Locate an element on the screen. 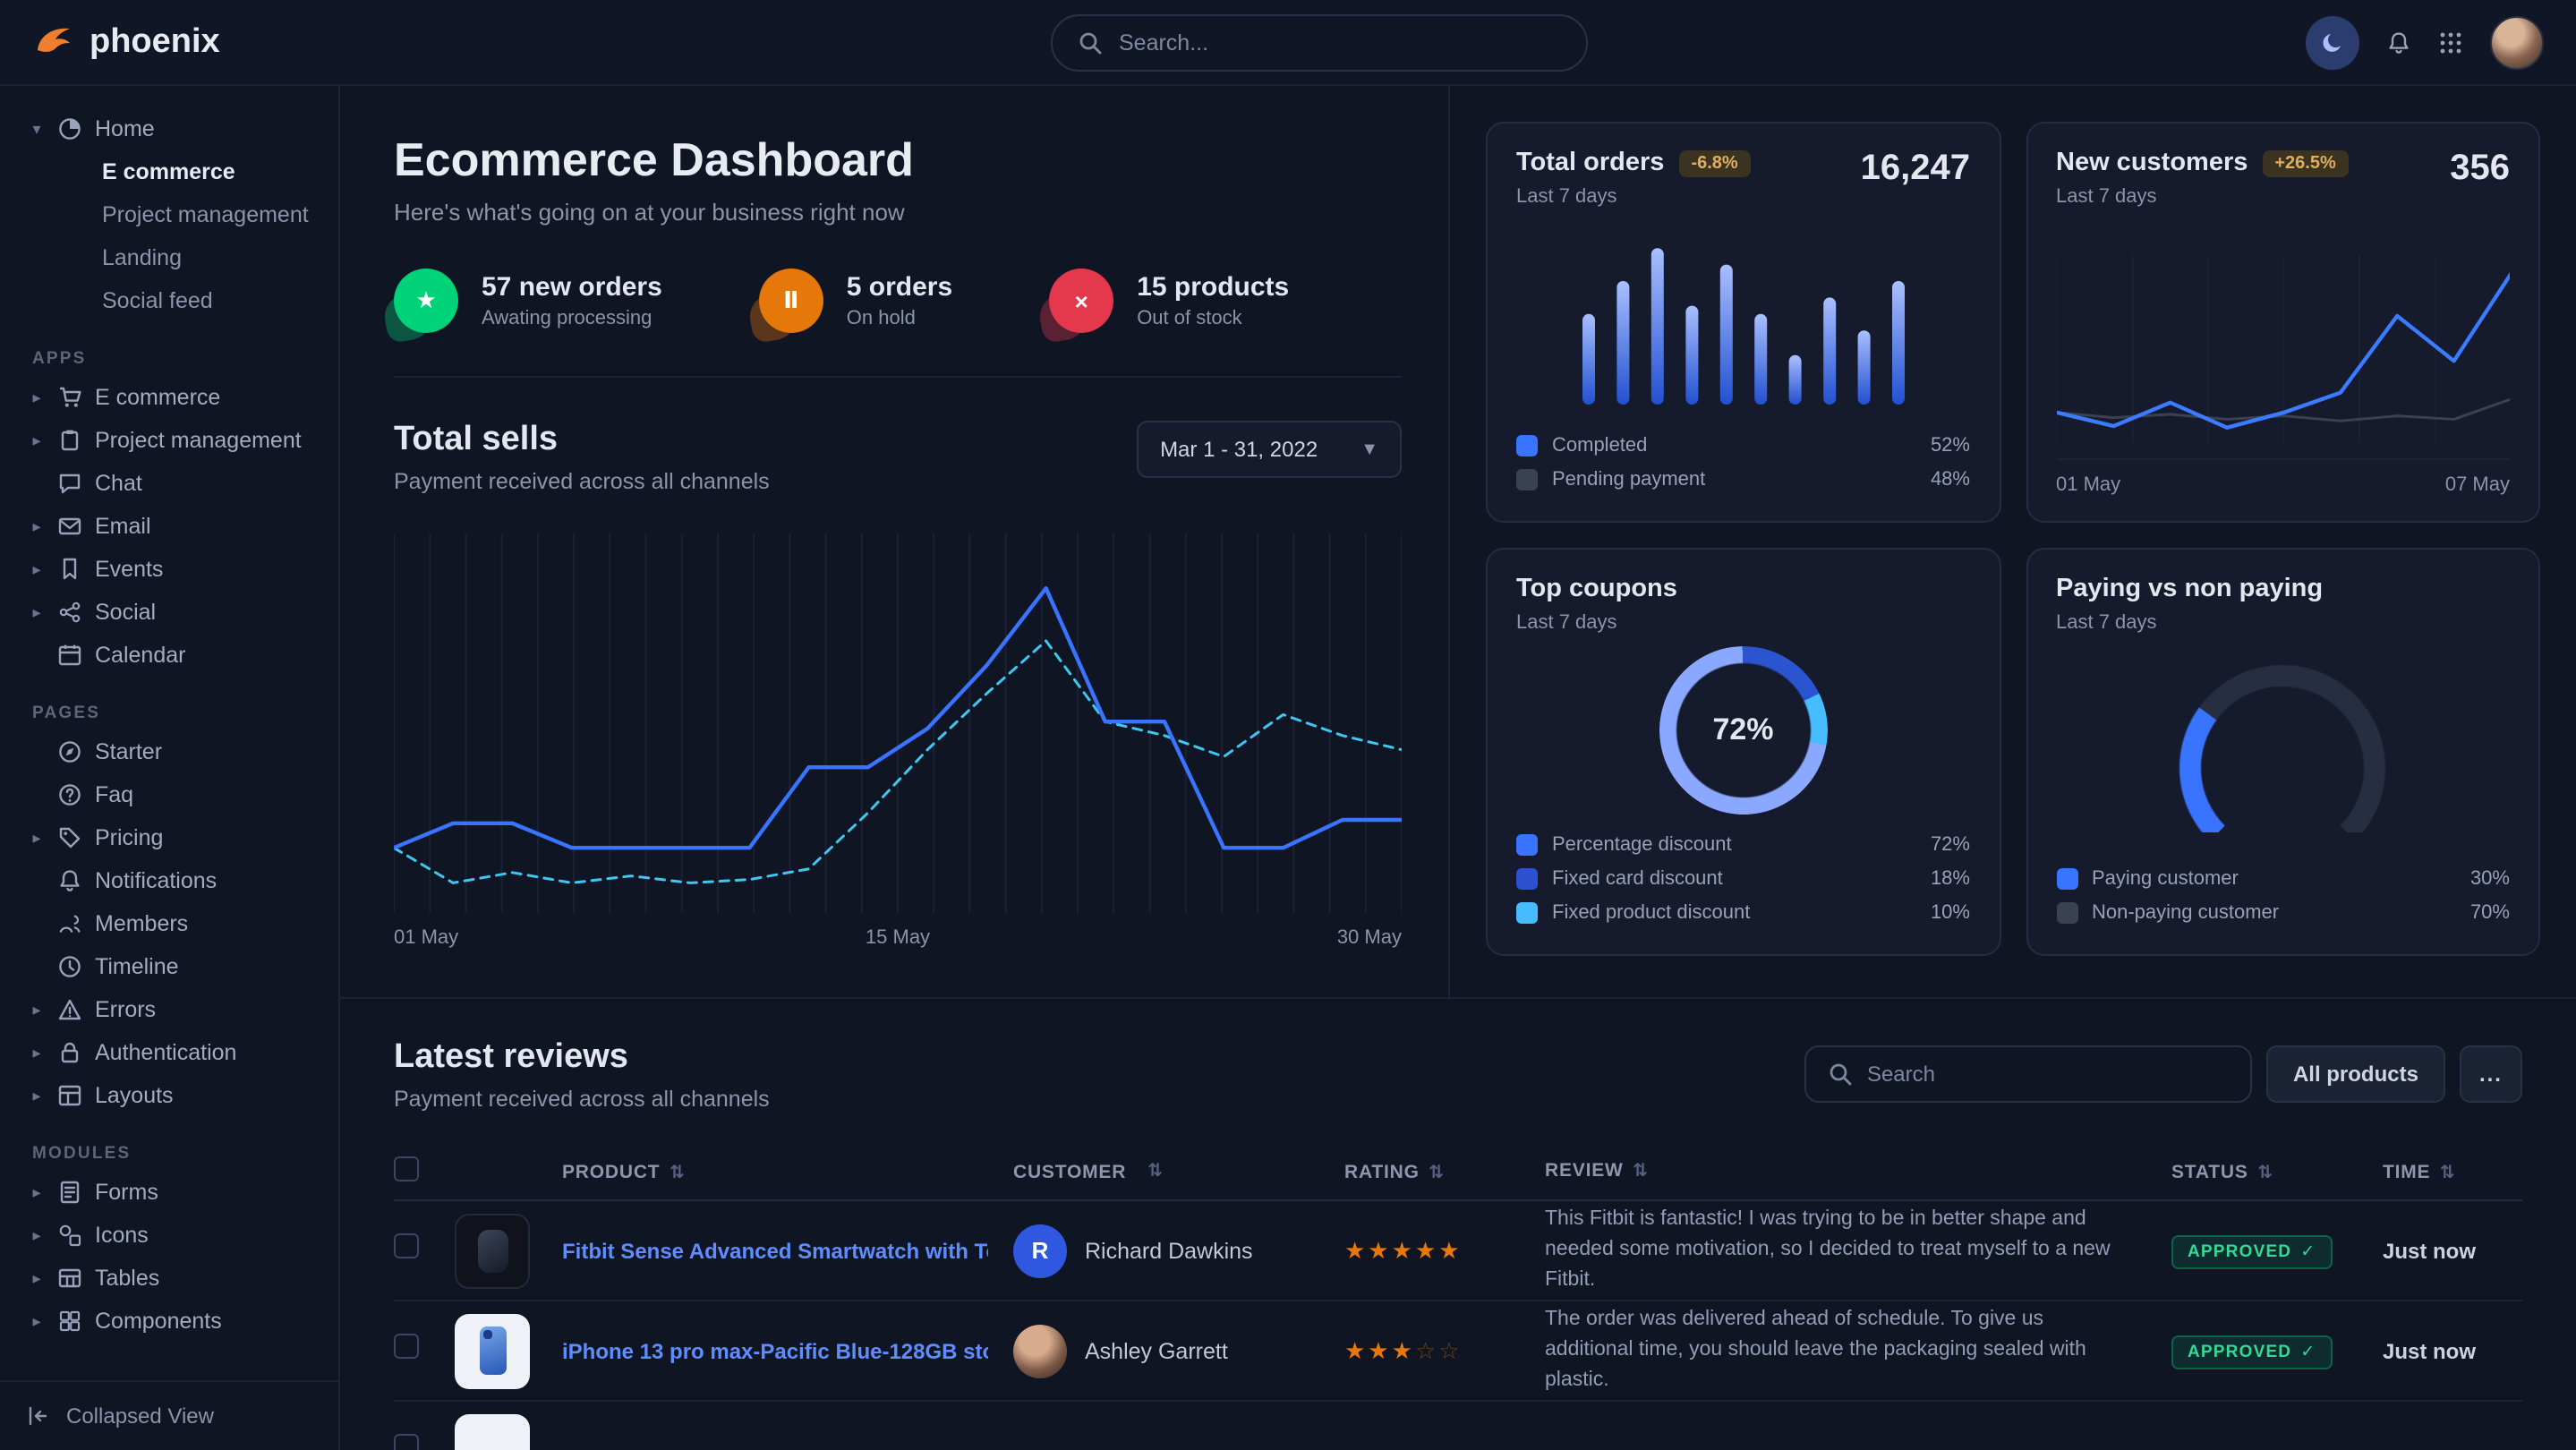 The image size is (2576, 1450). card-period: Last 7 days is located at coordinates (1566, 623).